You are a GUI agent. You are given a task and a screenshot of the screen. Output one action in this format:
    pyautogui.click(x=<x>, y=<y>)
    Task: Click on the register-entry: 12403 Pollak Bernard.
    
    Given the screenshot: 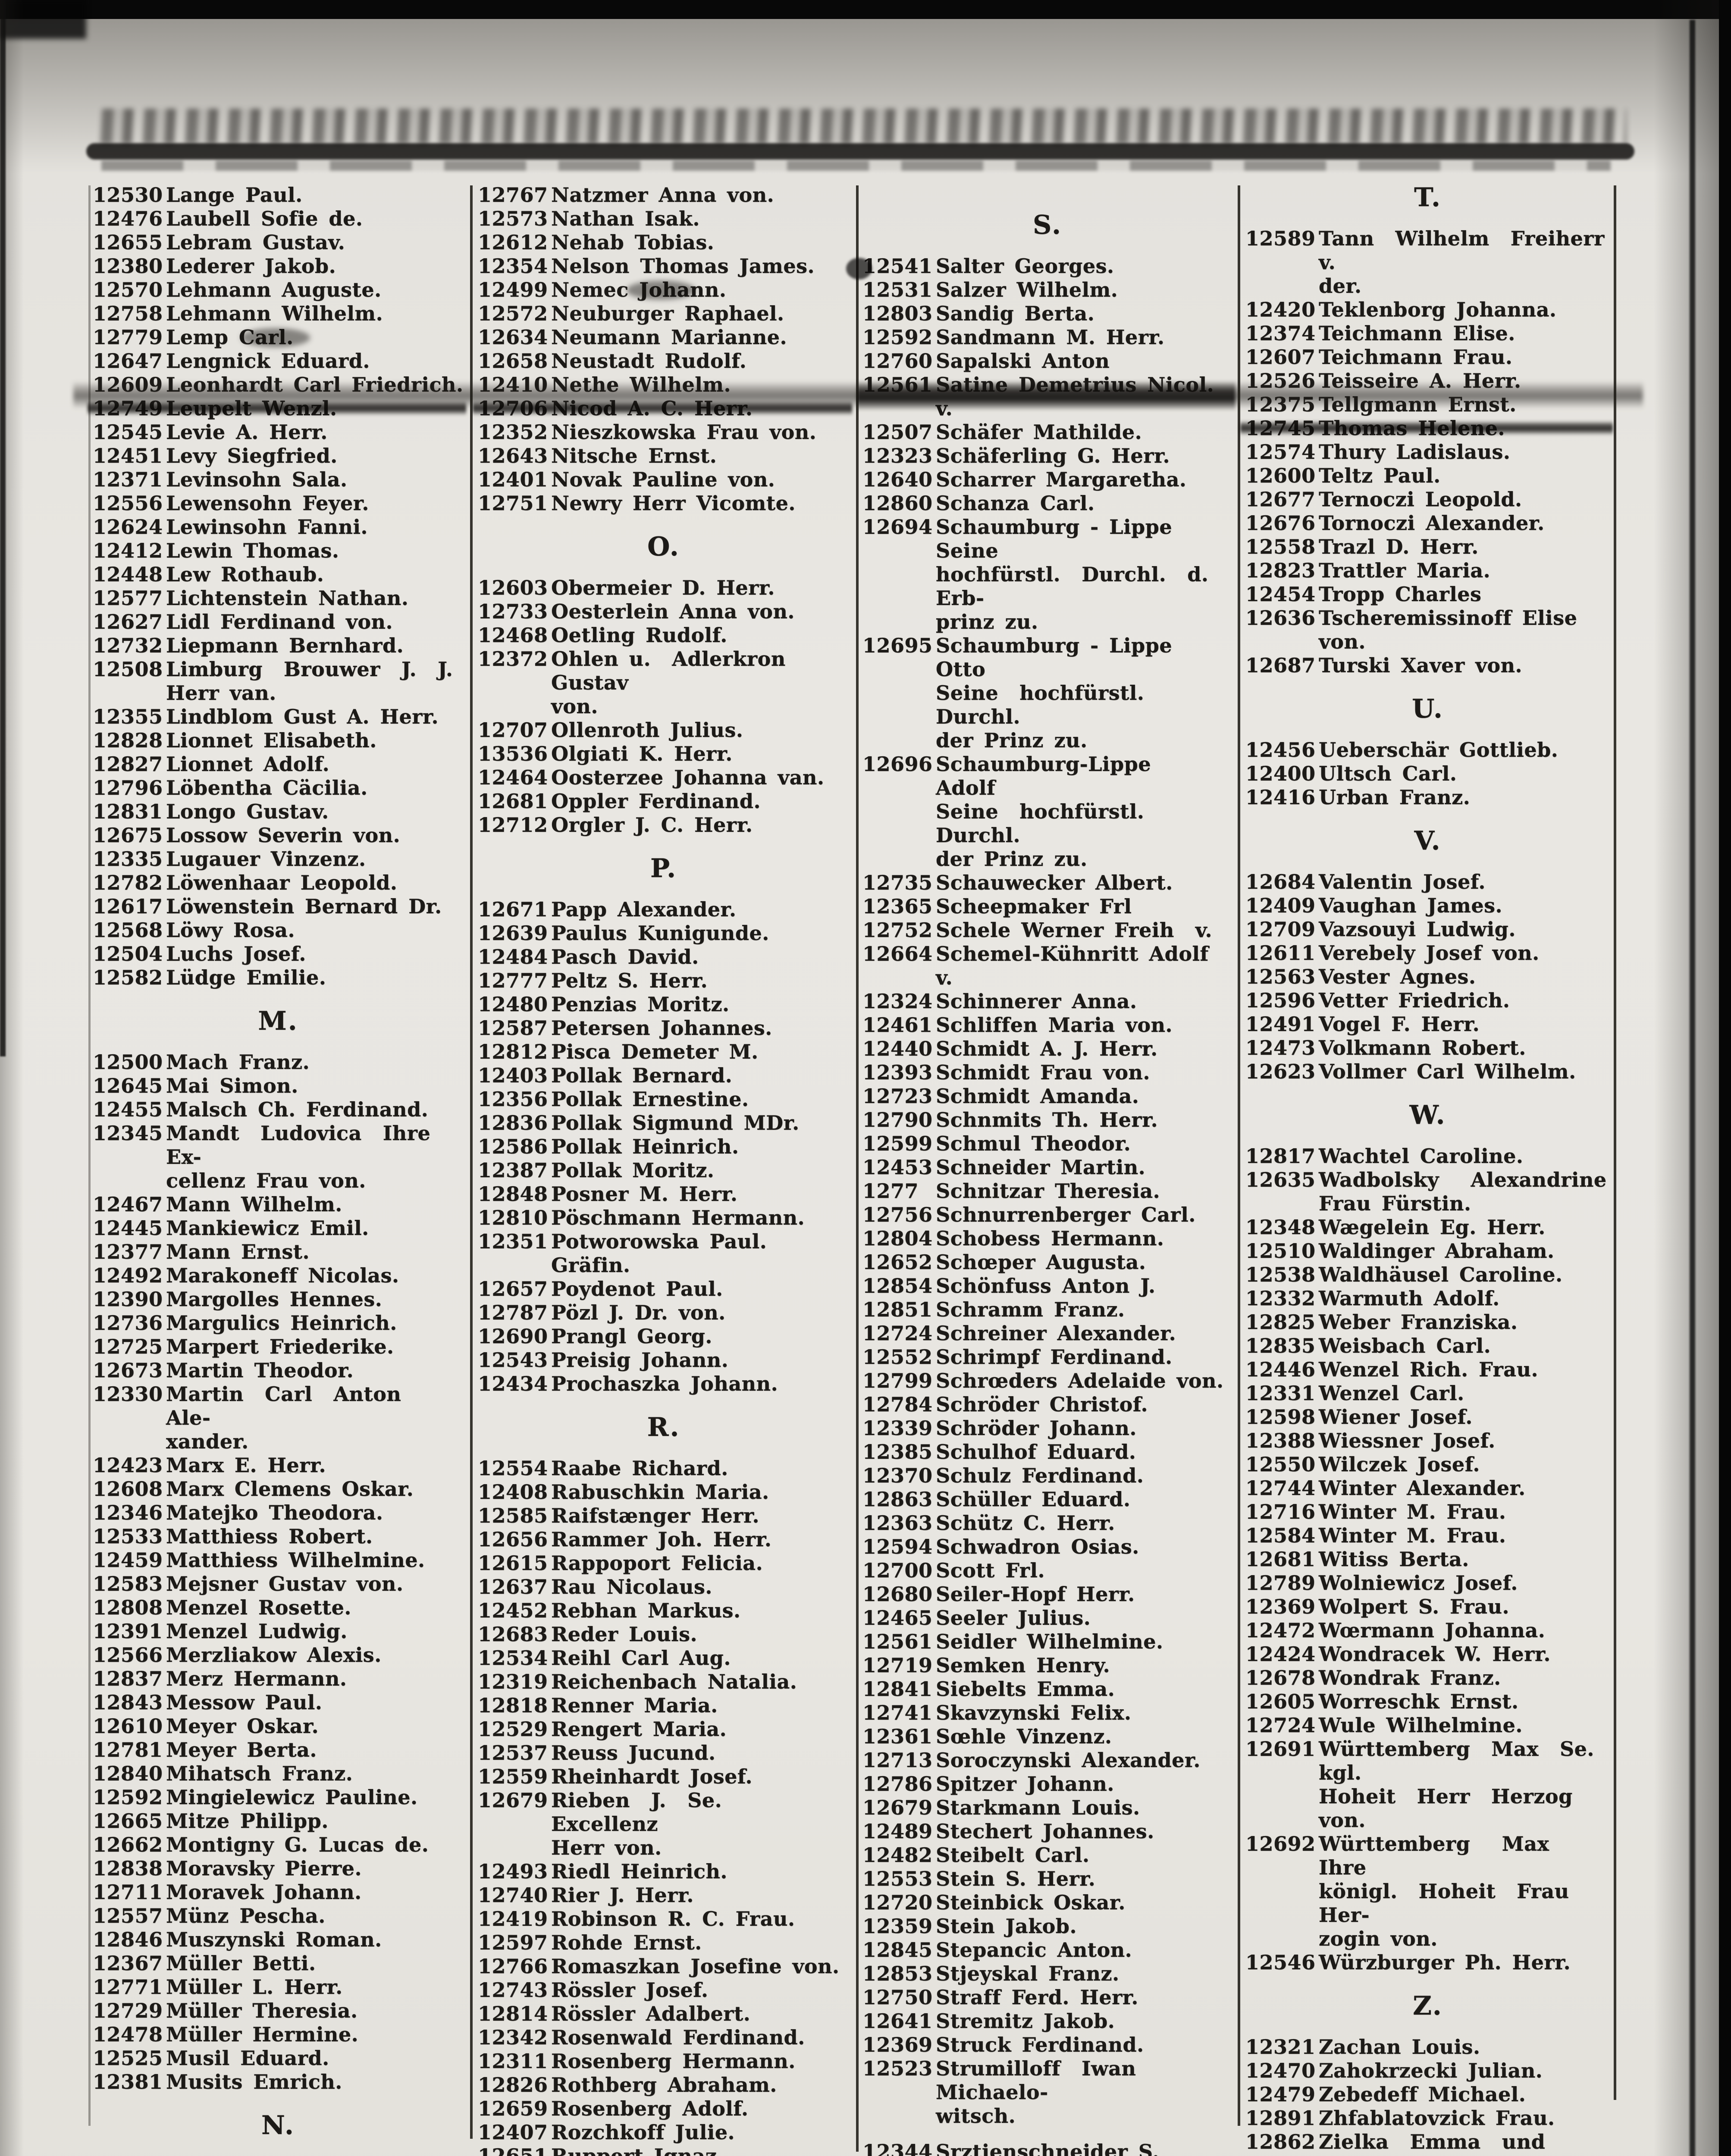 What is the action you would take?
    pyautogui.click(x=664, y=1075)
    